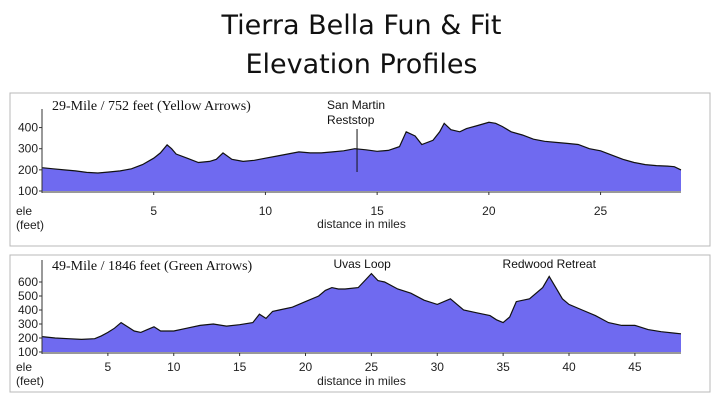  What do you see at coordinates (569, 367) in the screenshot?
I see `chart2-x-tick-label: 40` at bounding box center [569, 367].